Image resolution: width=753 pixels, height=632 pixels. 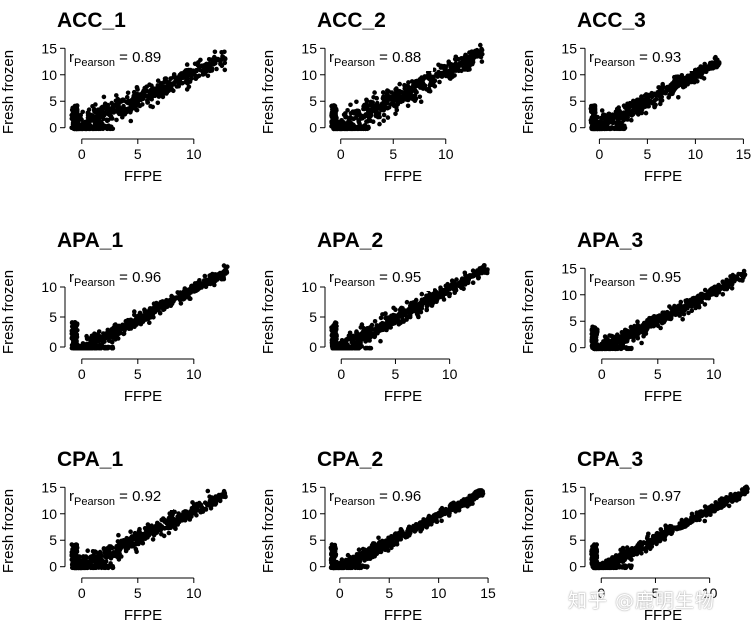 I want to click on y-tick-label: 10, so click(x=49, y=75).